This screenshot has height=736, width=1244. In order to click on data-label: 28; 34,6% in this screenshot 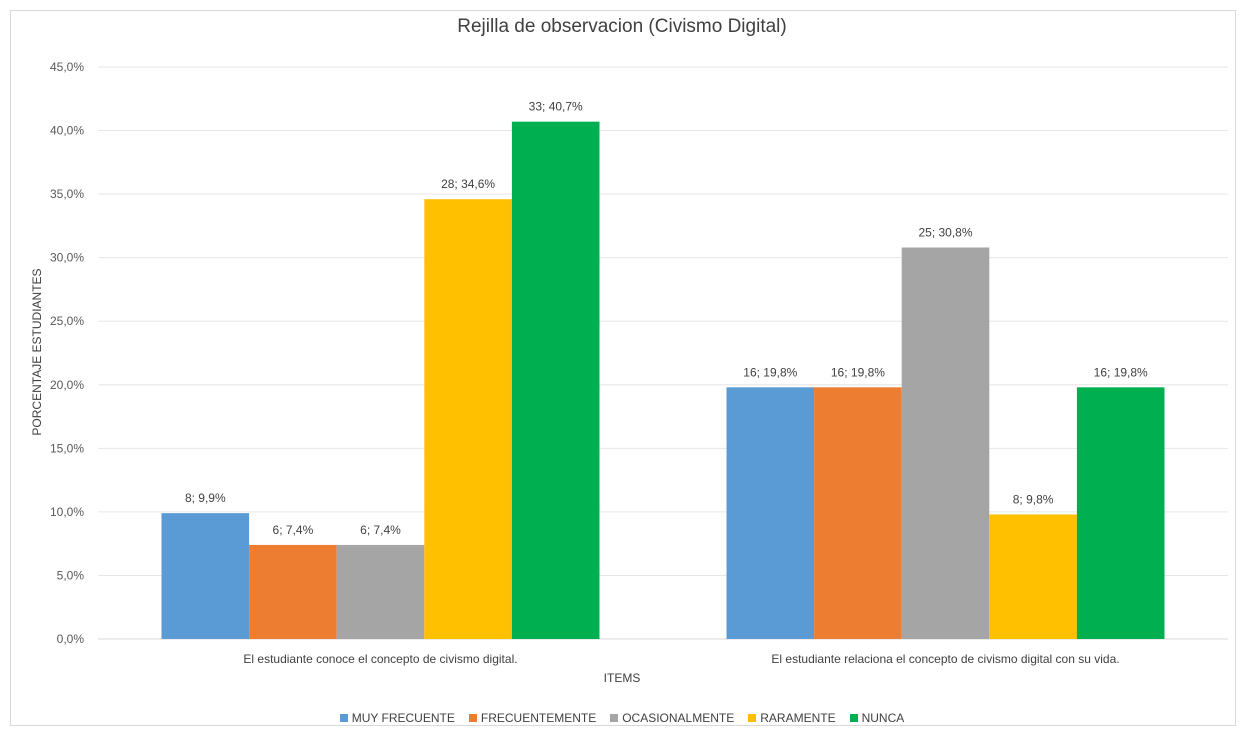, I will do `click(468, 184)`.